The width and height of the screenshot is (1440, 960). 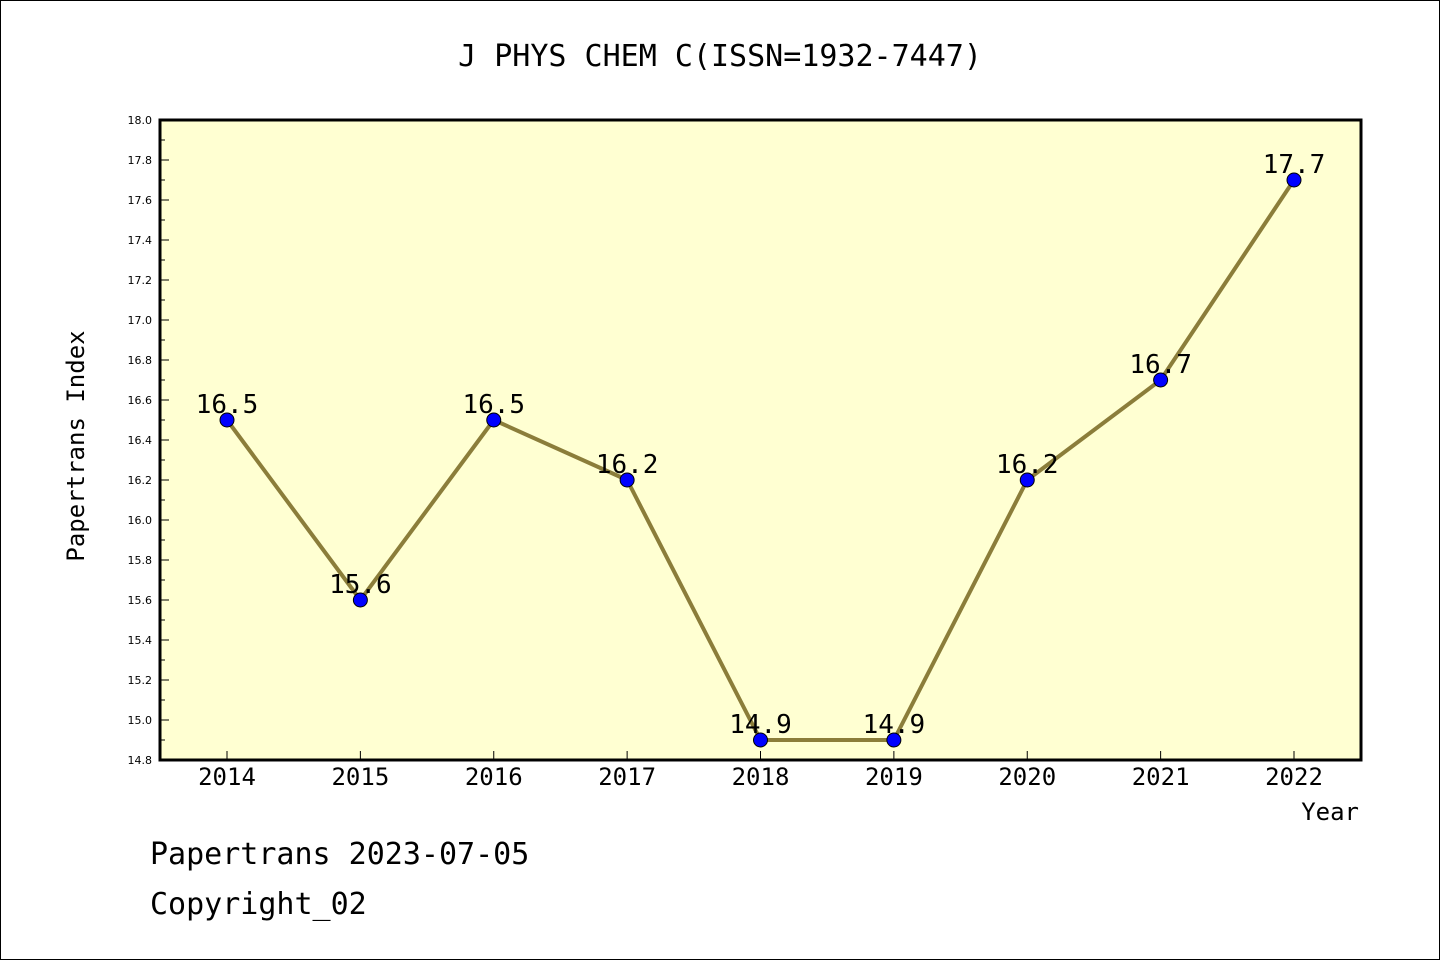 I want to click on chart-title: J PHYS CHEM C(ISSN=1932-7447), so click(x=720, y=56).